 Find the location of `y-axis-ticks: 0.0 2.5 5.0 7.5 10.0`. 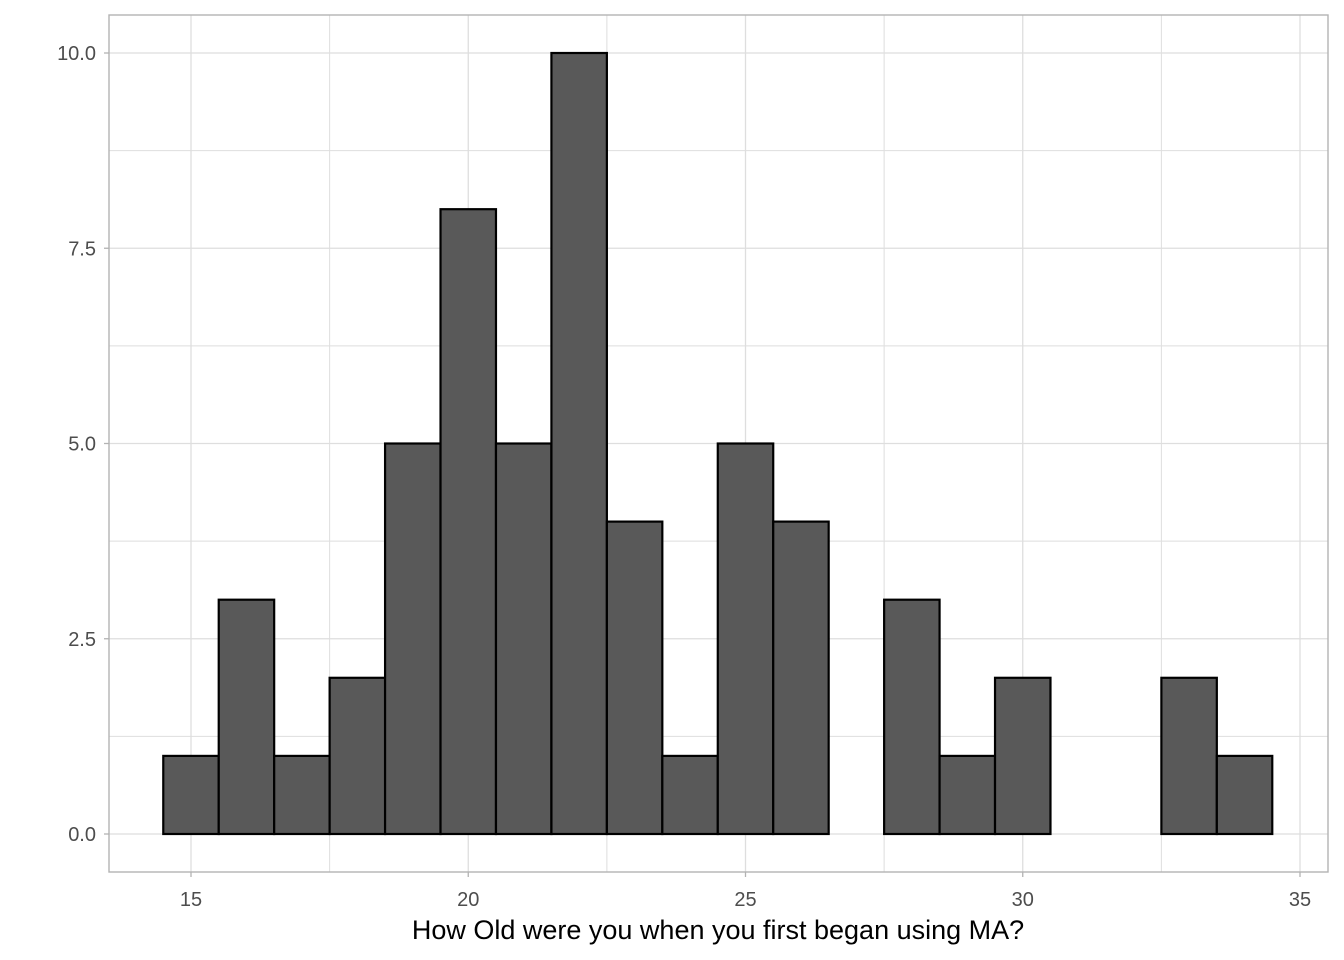

y-axis-ticks: 0.0 2.5 5.0 7.5 10.0 is located at coordinates (83, 444).